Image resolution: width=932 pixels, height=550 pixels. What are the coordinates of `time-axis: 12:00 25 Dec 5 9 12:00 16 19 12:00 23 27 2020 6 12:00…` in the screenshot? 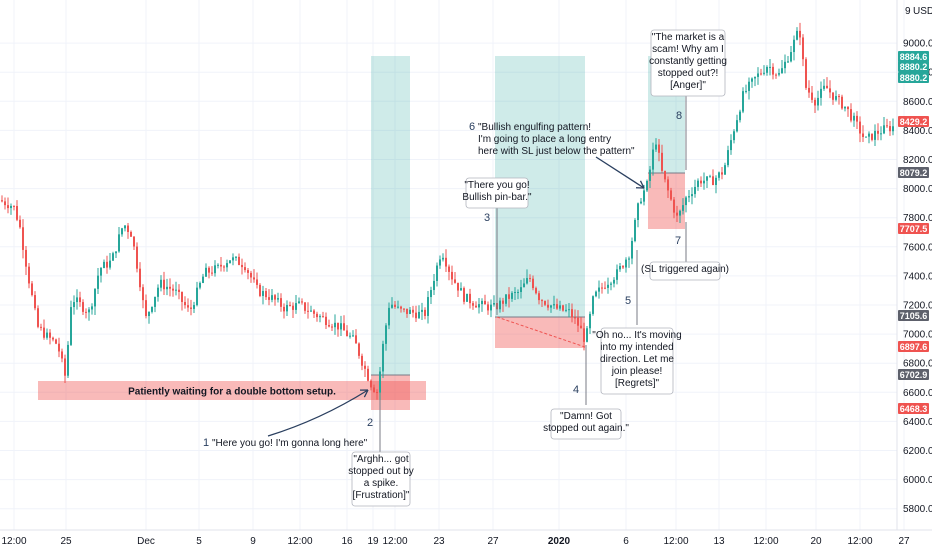 It's located at (466, 538).